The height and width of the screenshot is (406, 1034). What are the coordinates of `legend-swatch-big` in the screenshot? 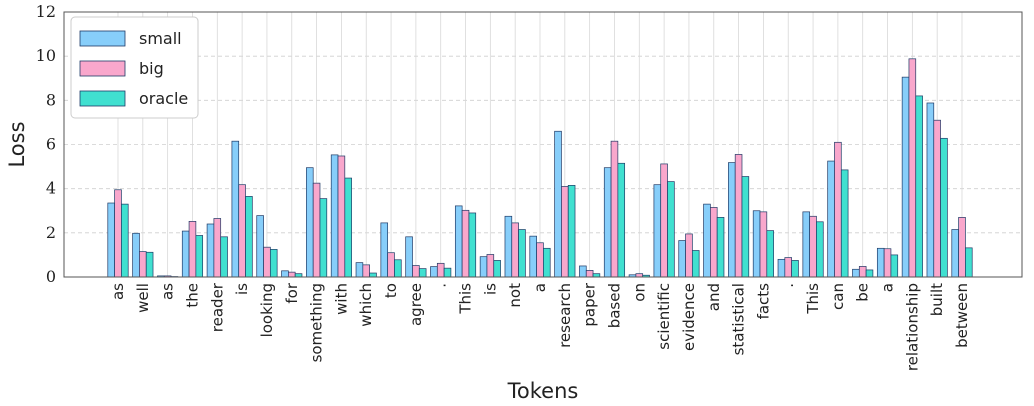 It's located at (102, 68).